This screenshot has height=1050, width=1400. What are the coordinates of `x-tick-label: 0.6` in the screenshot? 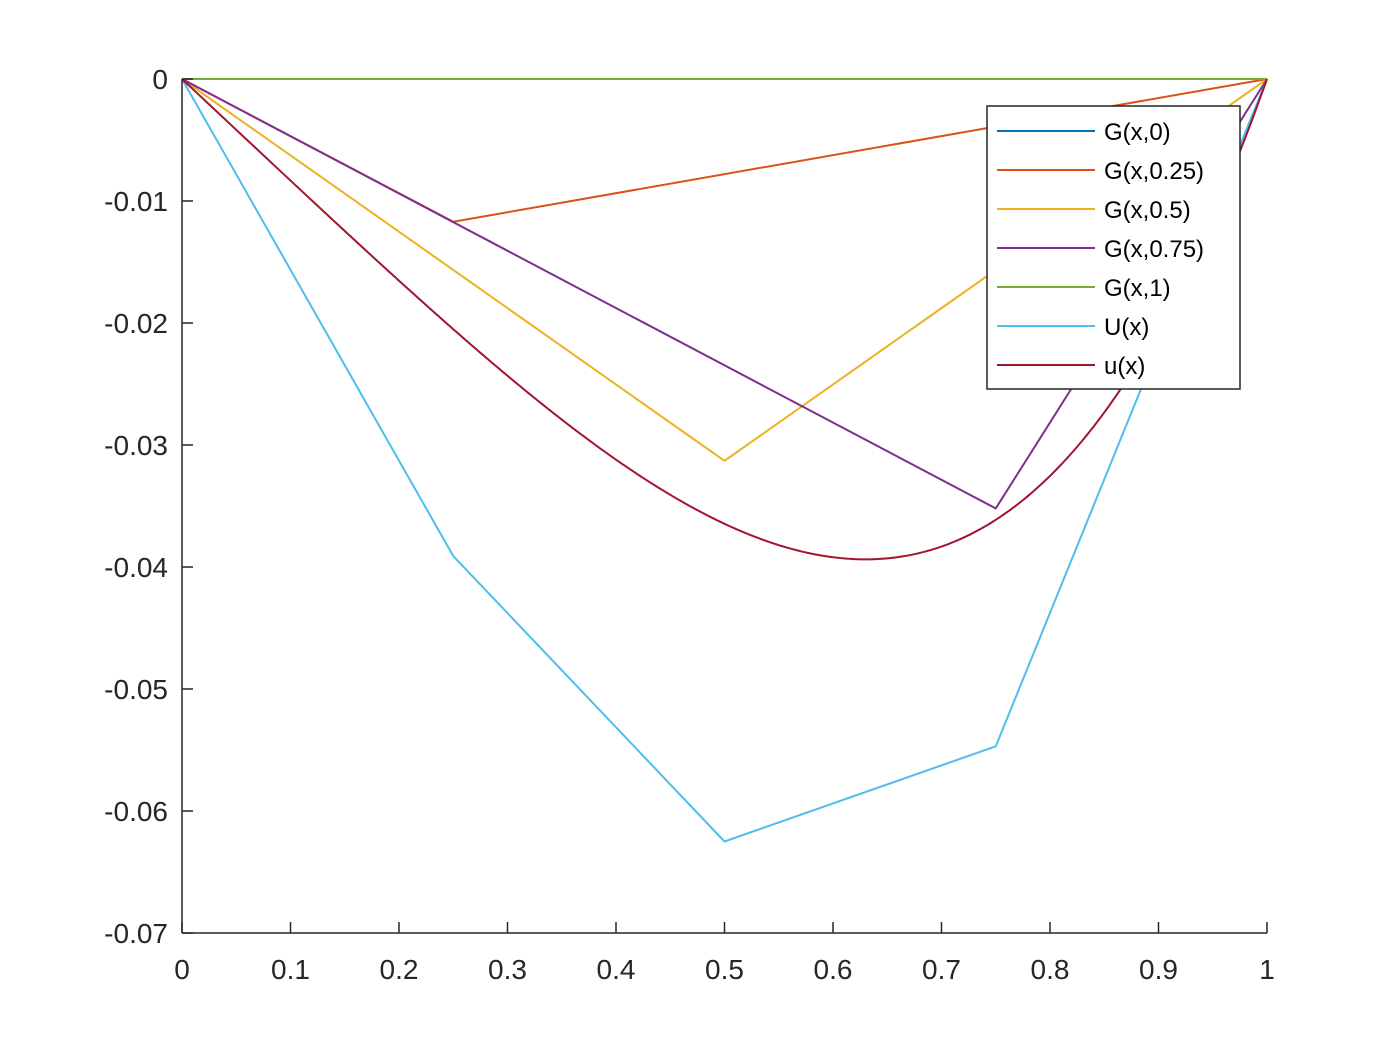 It's located at (833, 969).